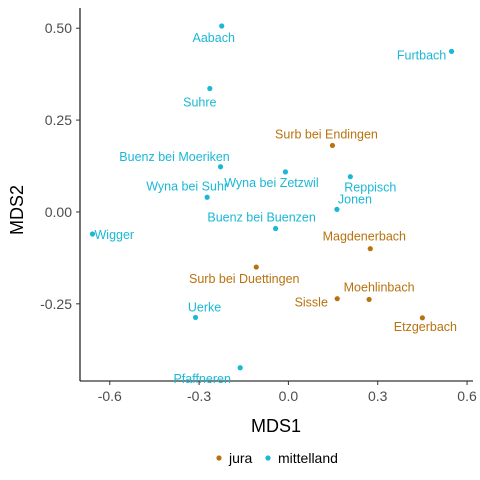  What do you see at coordinates (285, 172) in the screenshot?
I see `point-wyna-bei-zetzwil` at bounding box center [285, 172].